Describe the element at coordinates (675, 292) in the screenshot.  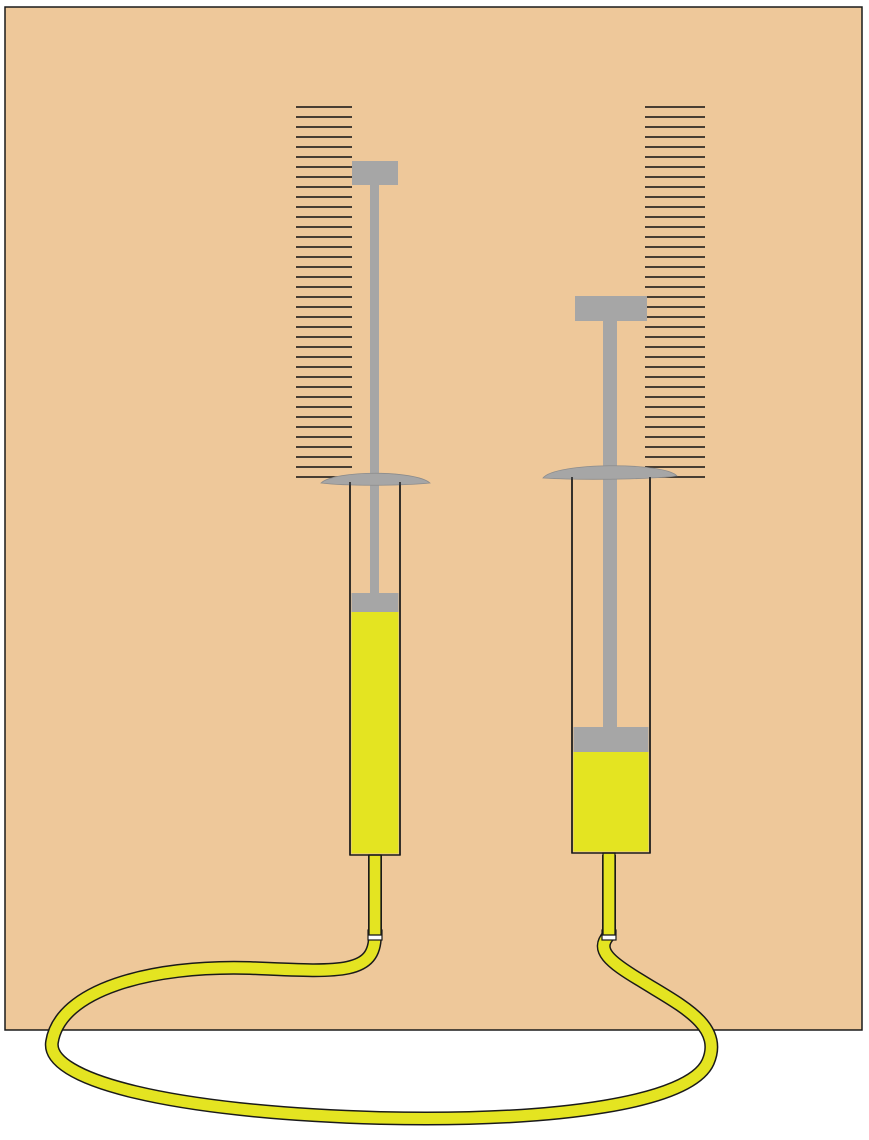
I see `graduated-scale-right` at that location.